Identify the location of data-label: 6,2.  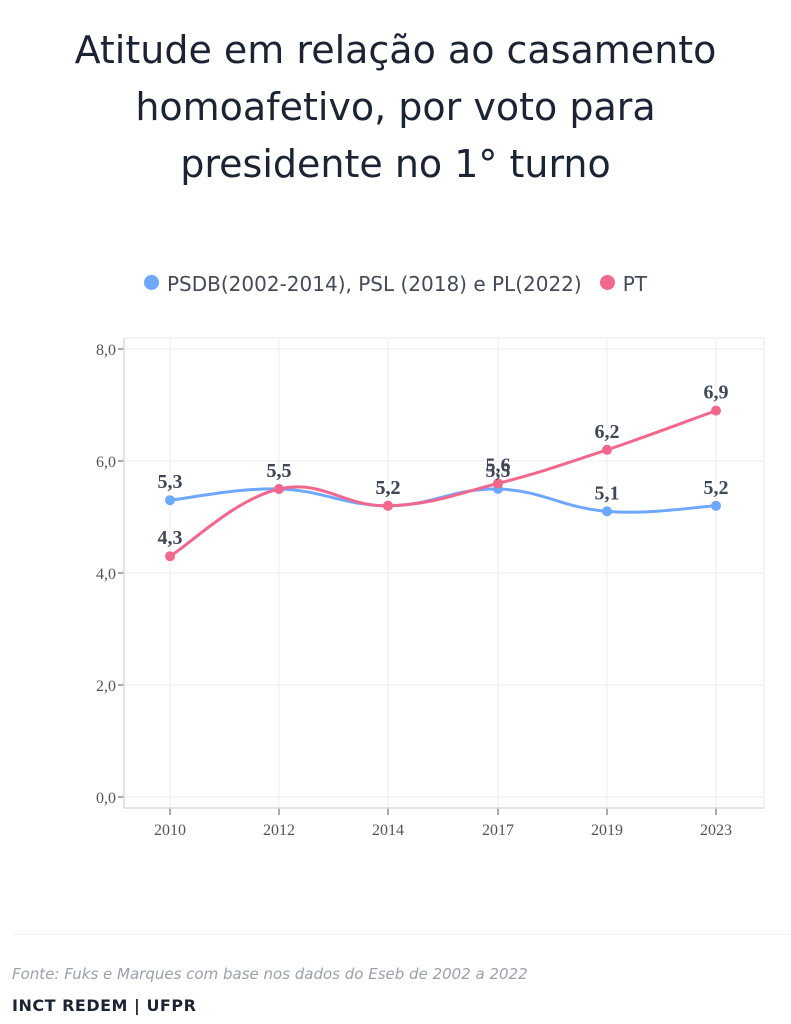
(607, 432).